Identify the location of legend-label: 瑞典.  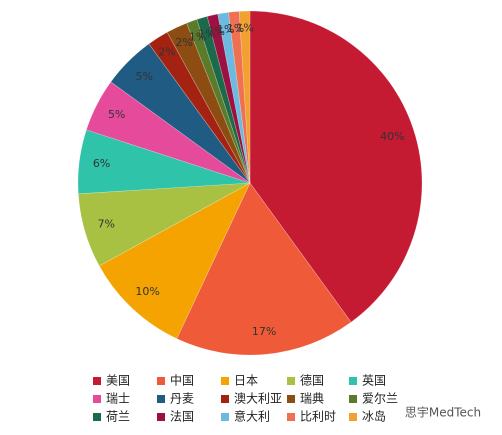
(312, 399).